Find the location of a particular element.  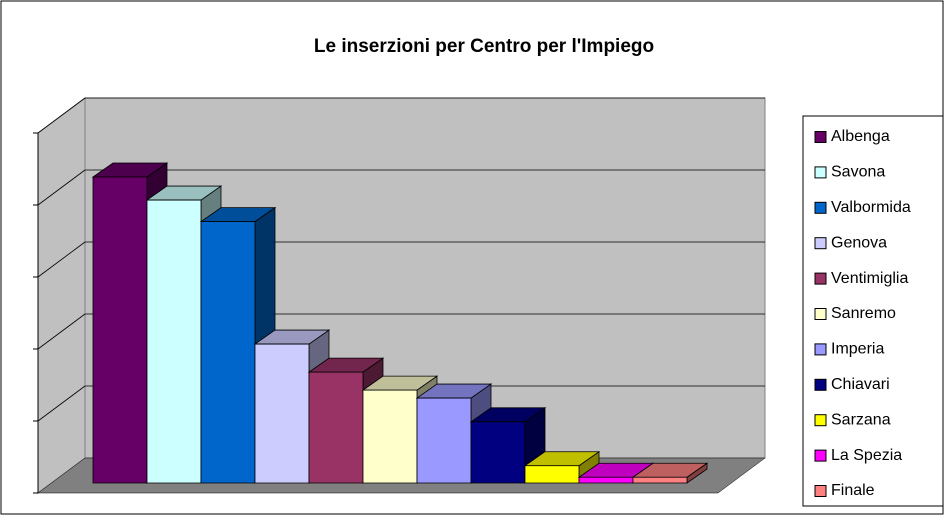

legend-label: Albenga is located at coordinates (860, 136).